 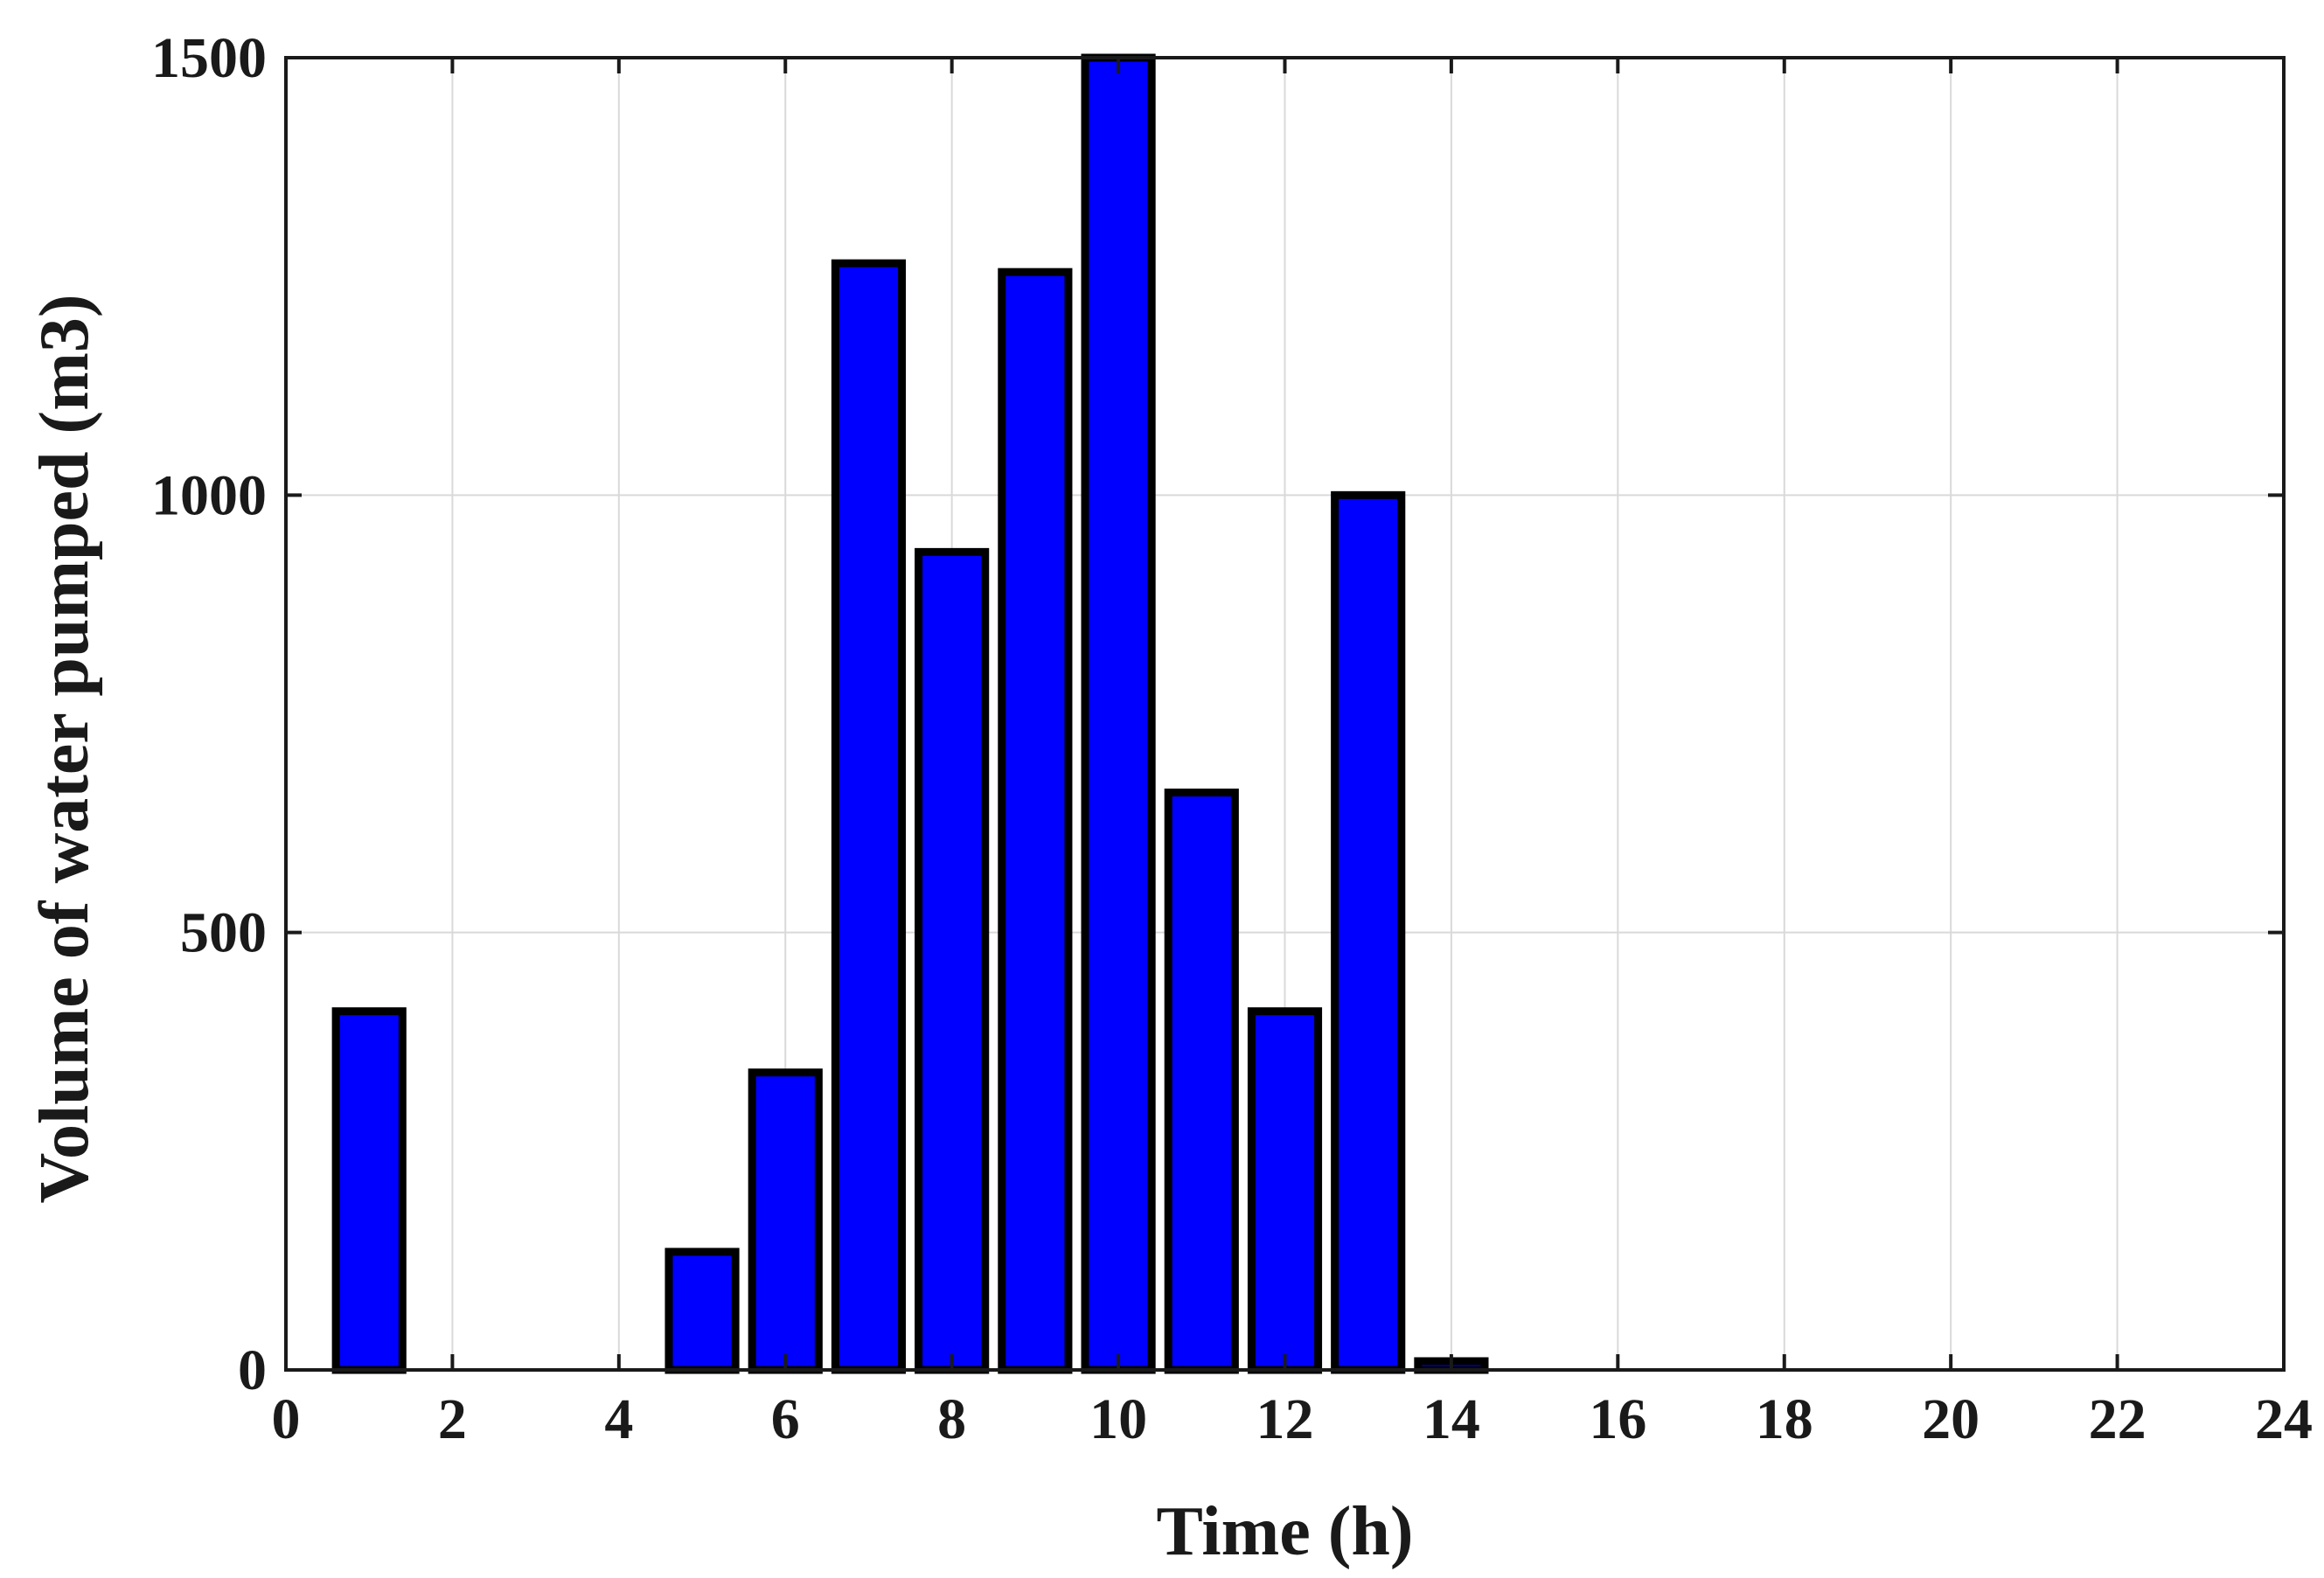 What do you see at coordinates (2118, 1419) in the screenshot?
I see `x-tick-label: 22` at bounding box center [2118, 1419].